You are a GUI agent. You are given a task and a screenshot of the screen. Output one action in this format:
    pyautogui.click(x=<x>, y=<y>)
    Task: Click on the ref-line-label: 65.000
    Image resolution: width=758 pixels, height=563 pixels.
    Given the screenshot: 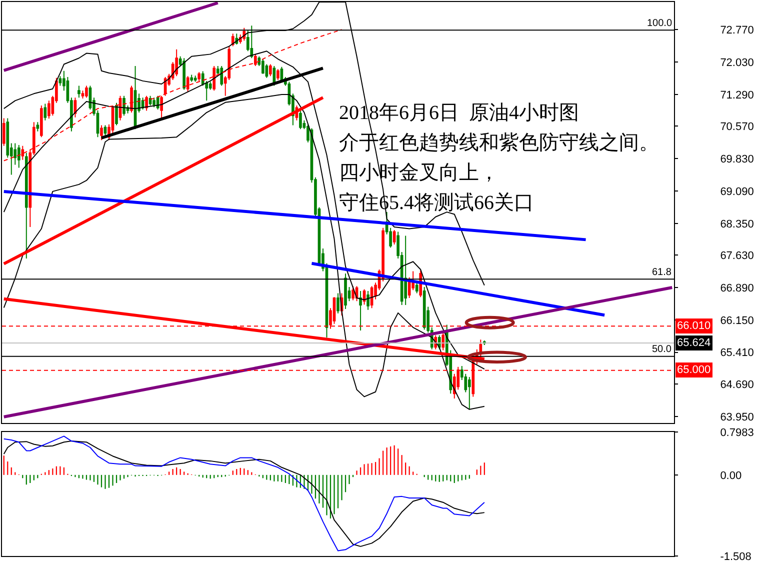 What is the action you would take?
    pyautogui.click(x=694, y=370)
    